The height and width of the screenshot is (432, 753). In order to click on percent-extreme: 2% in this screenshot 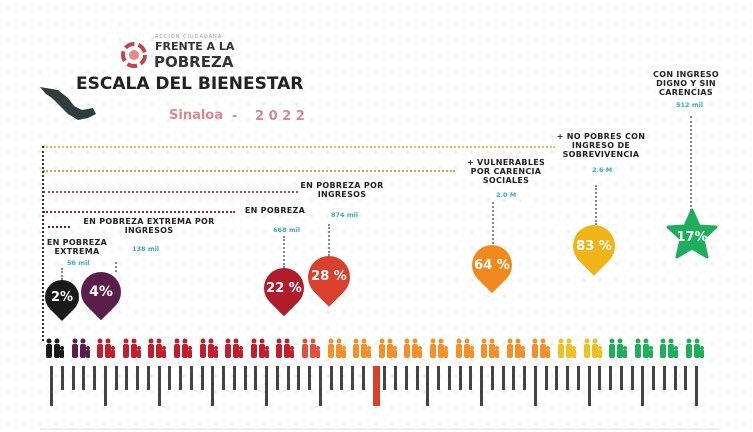, I will do `click(62, 297)`.